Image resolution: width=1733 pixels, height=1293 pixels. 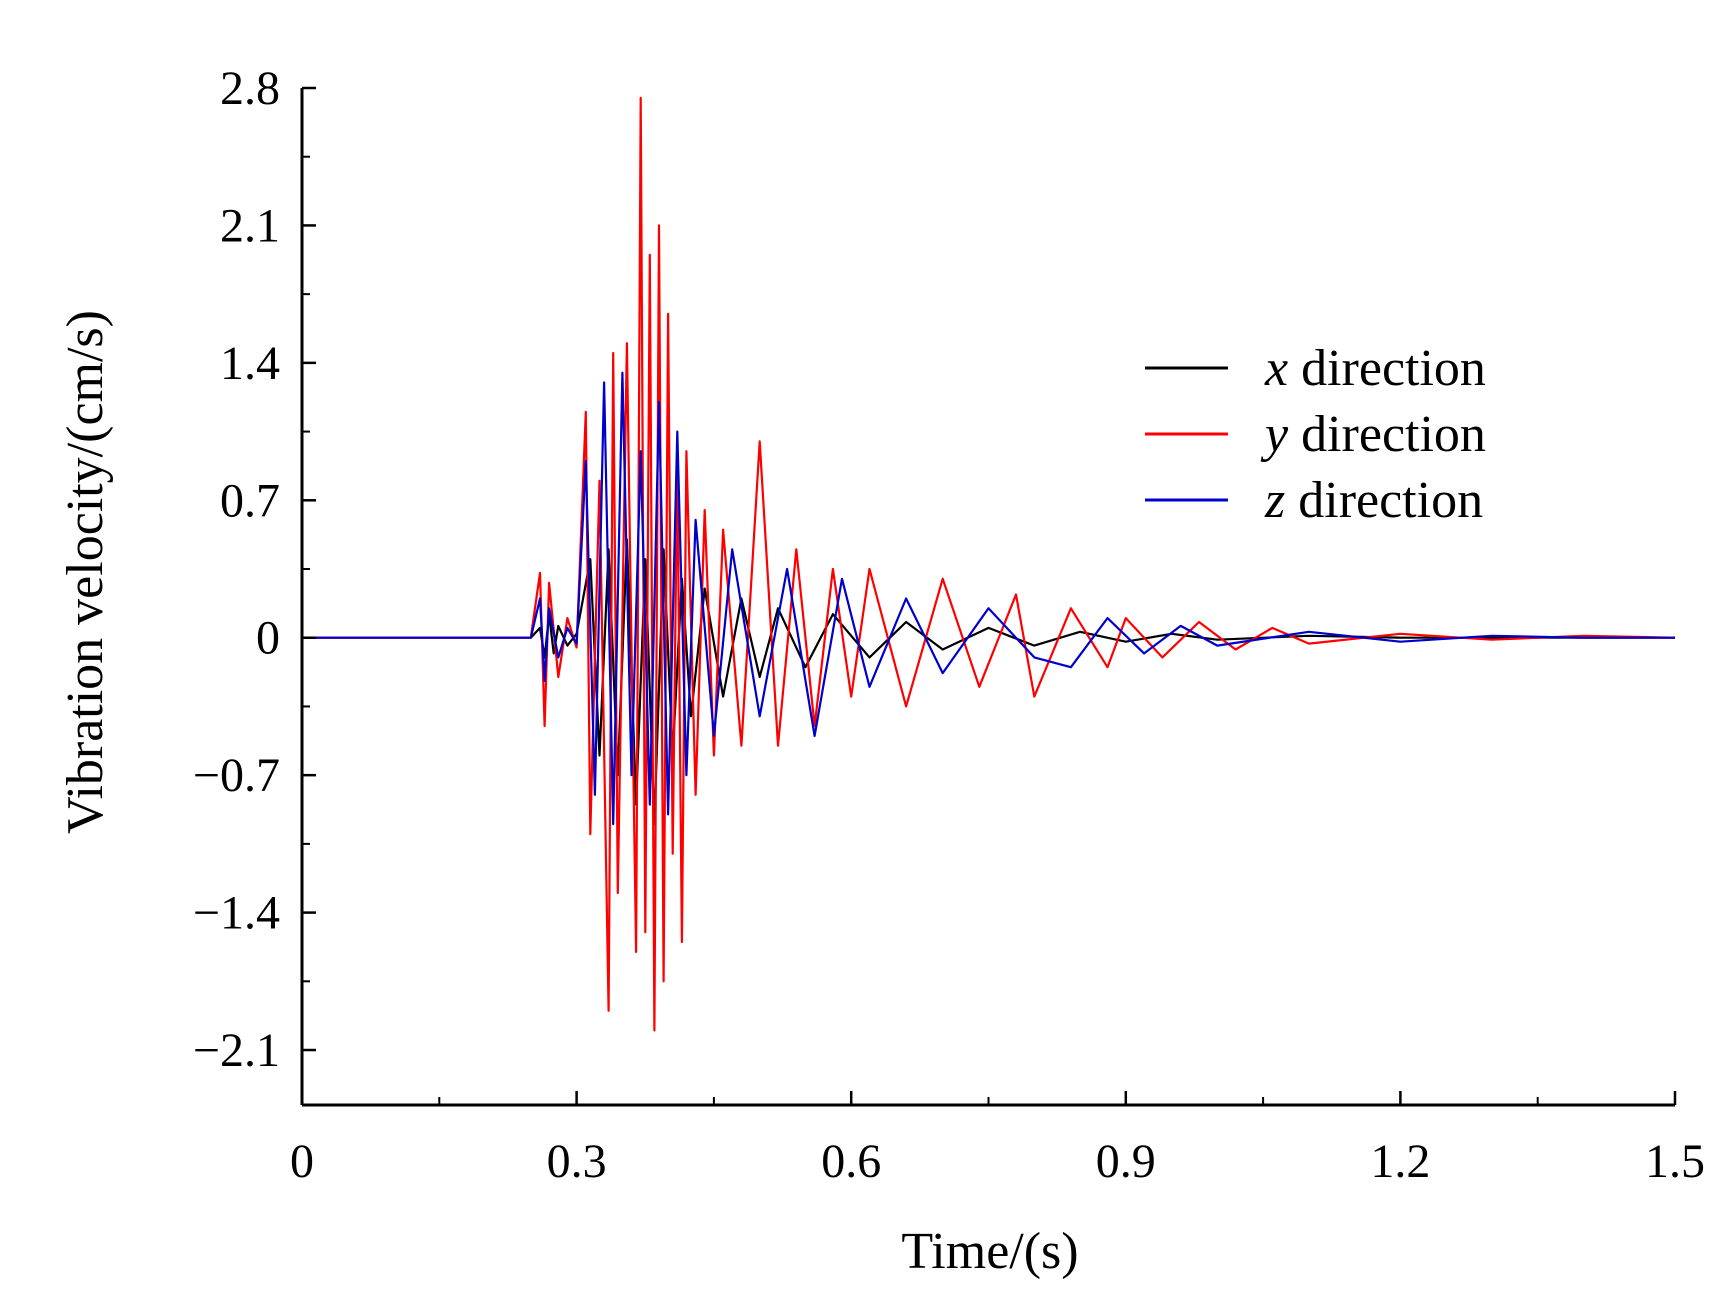 I want to click on y-tick-label: 1.4, so click(x=250, y=363).